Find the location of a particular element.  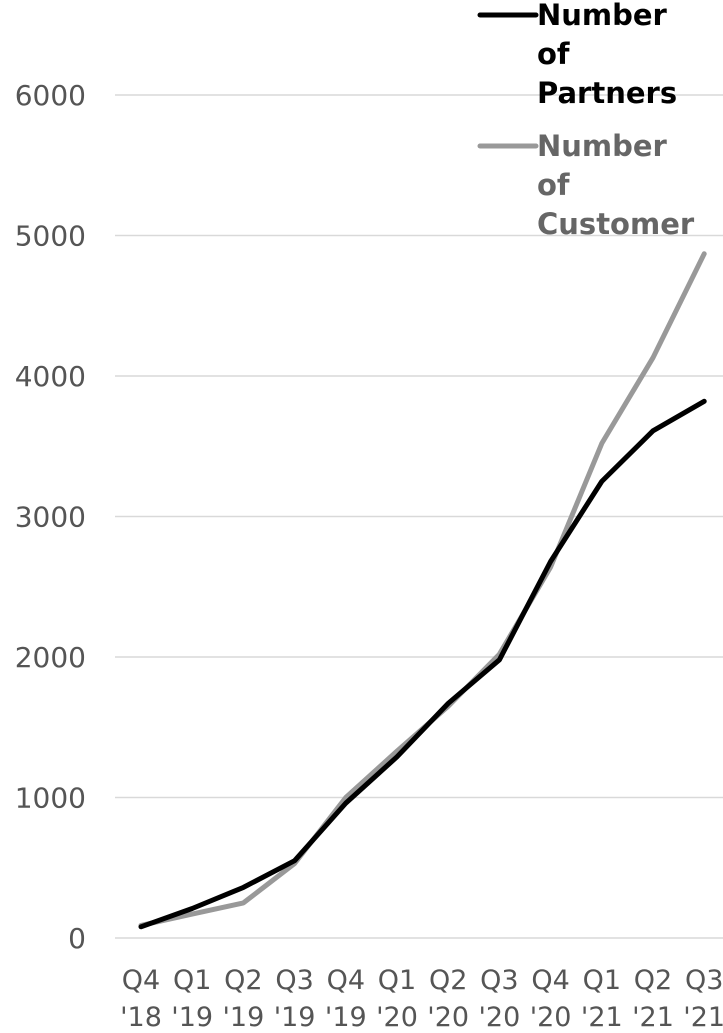

y-tick-label: 3000 is located at coordinates (50, 517).